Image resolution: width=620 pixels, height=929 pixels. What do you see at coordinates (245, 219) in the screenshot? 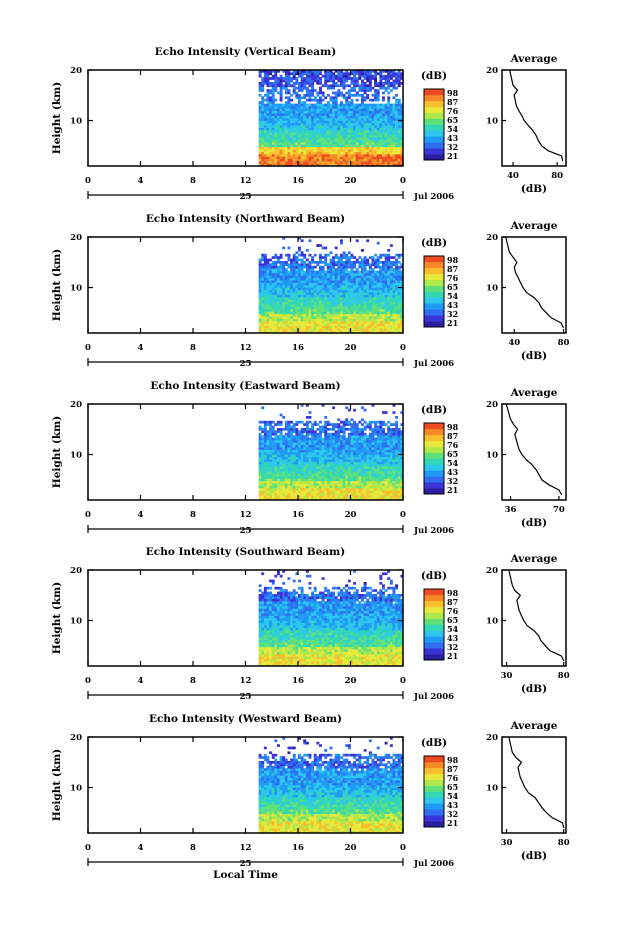
I see `panel-title: Echo Intensity (Northward Beam)` at bounding box center [245, 219].